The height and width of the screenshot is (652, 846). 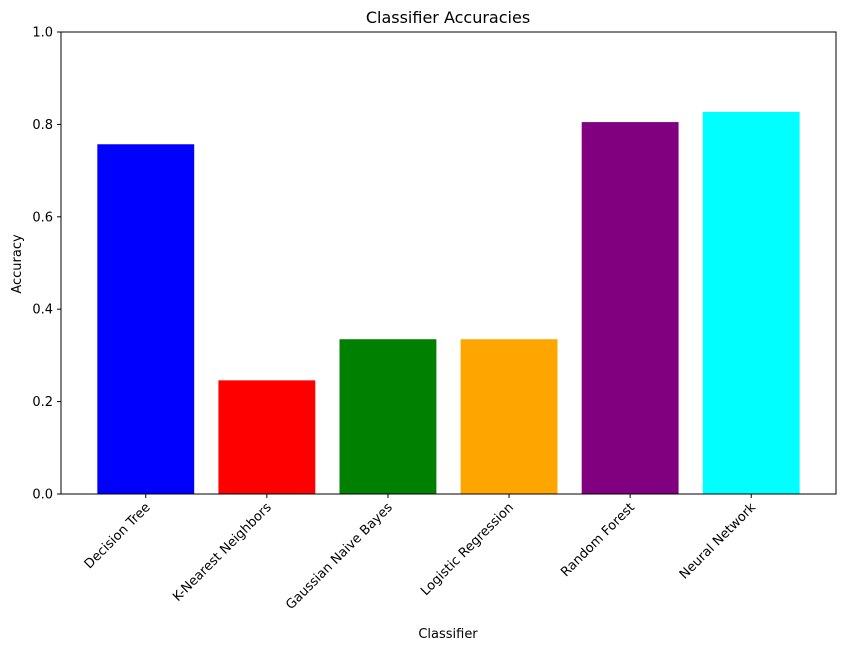 What do you see at coordinates (751, 303) in the screenshot?
I see `bar-neural-network` at bounding box center [751, 303].